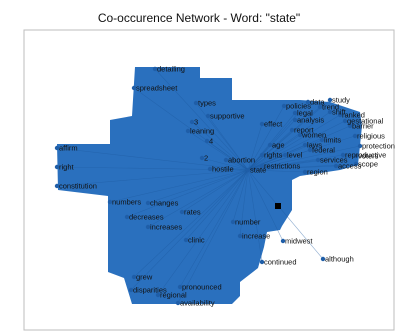  What do you see at coordinates (157, 88) in the screenshot?
I see `node-label-1: spreadsheet` at bounding box center [157, 88].